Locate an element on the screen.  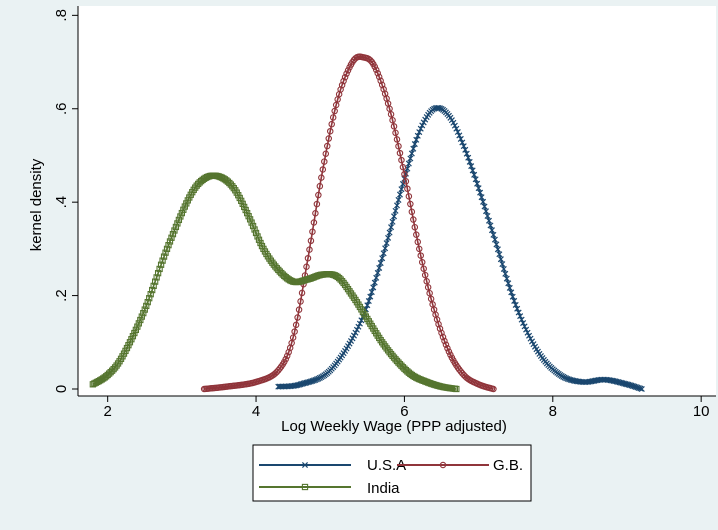
y-tick-label: .4 is located at coordinates (61, 202).